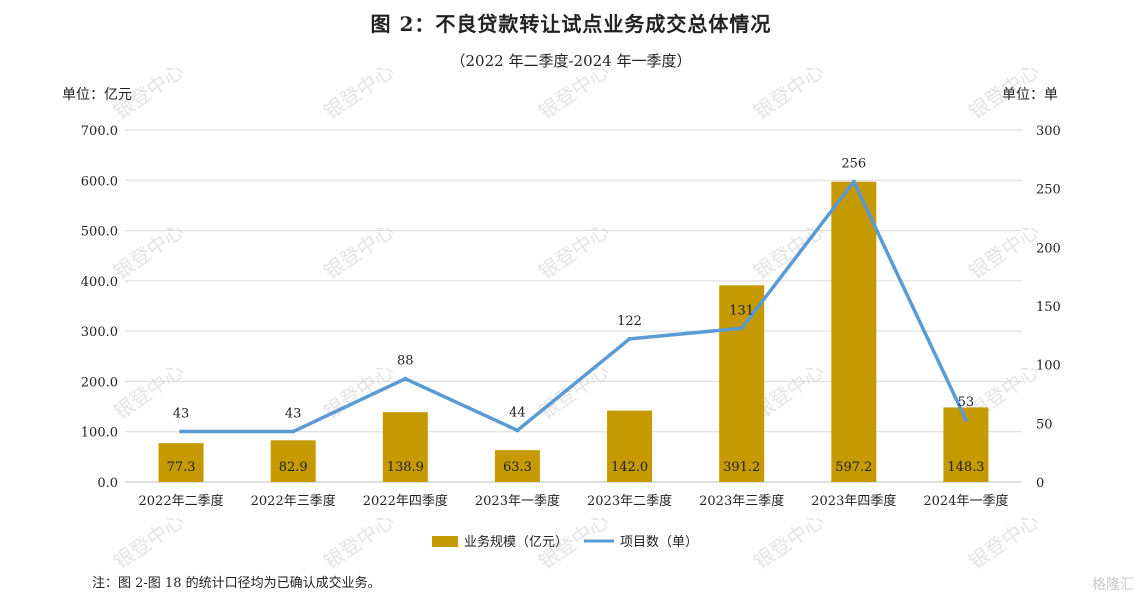 The image size is (1142, 600). I want to click on x-tick-label: 2023年二季度, so click(629, 501).